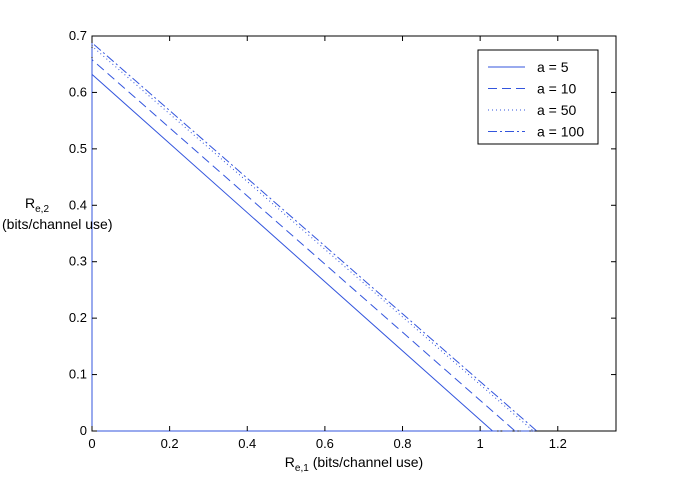 This screenshot has width=681, height=484. I want to click on legend: a = 5 a = 10 a = 50 a = 100, so click(538, 97).